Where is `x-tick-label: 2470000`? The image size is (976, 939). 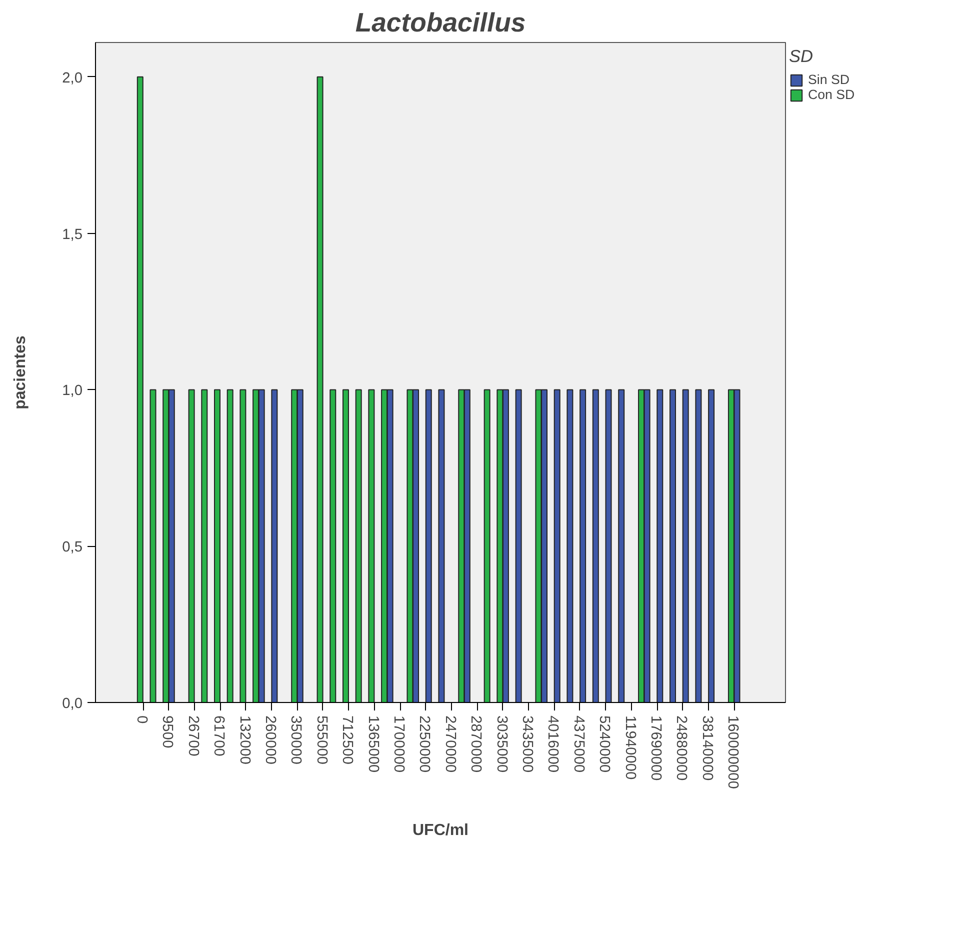
x-tick-label: 2470000 is located at coordinates (450, 744).